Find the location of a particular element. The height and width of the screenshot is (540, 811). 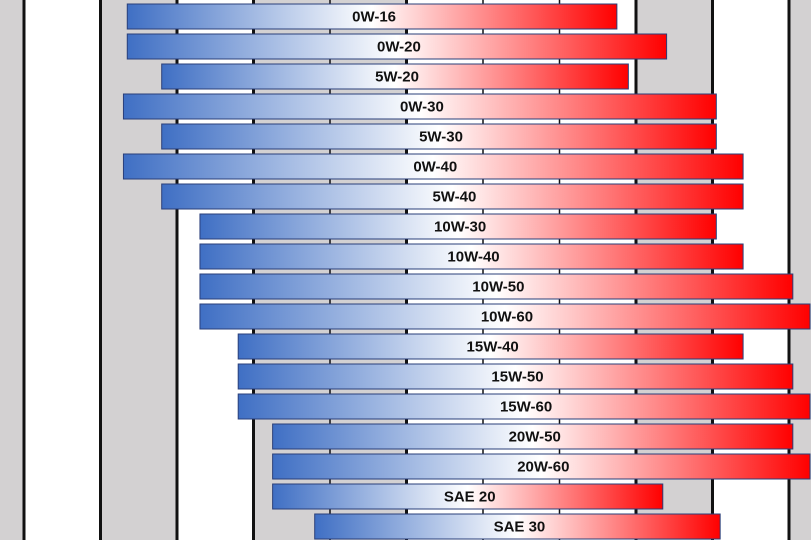

bar-label: 10W-30 is located at coordinates (460, 227).